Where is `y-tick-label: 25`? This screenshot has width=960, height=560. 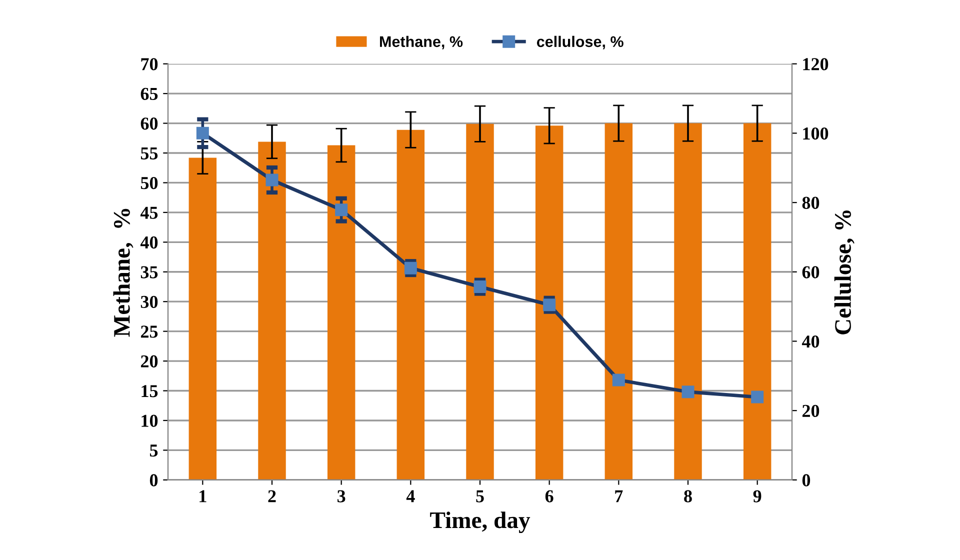
y-tick-label: 25 is located at coordinates (149, 332).